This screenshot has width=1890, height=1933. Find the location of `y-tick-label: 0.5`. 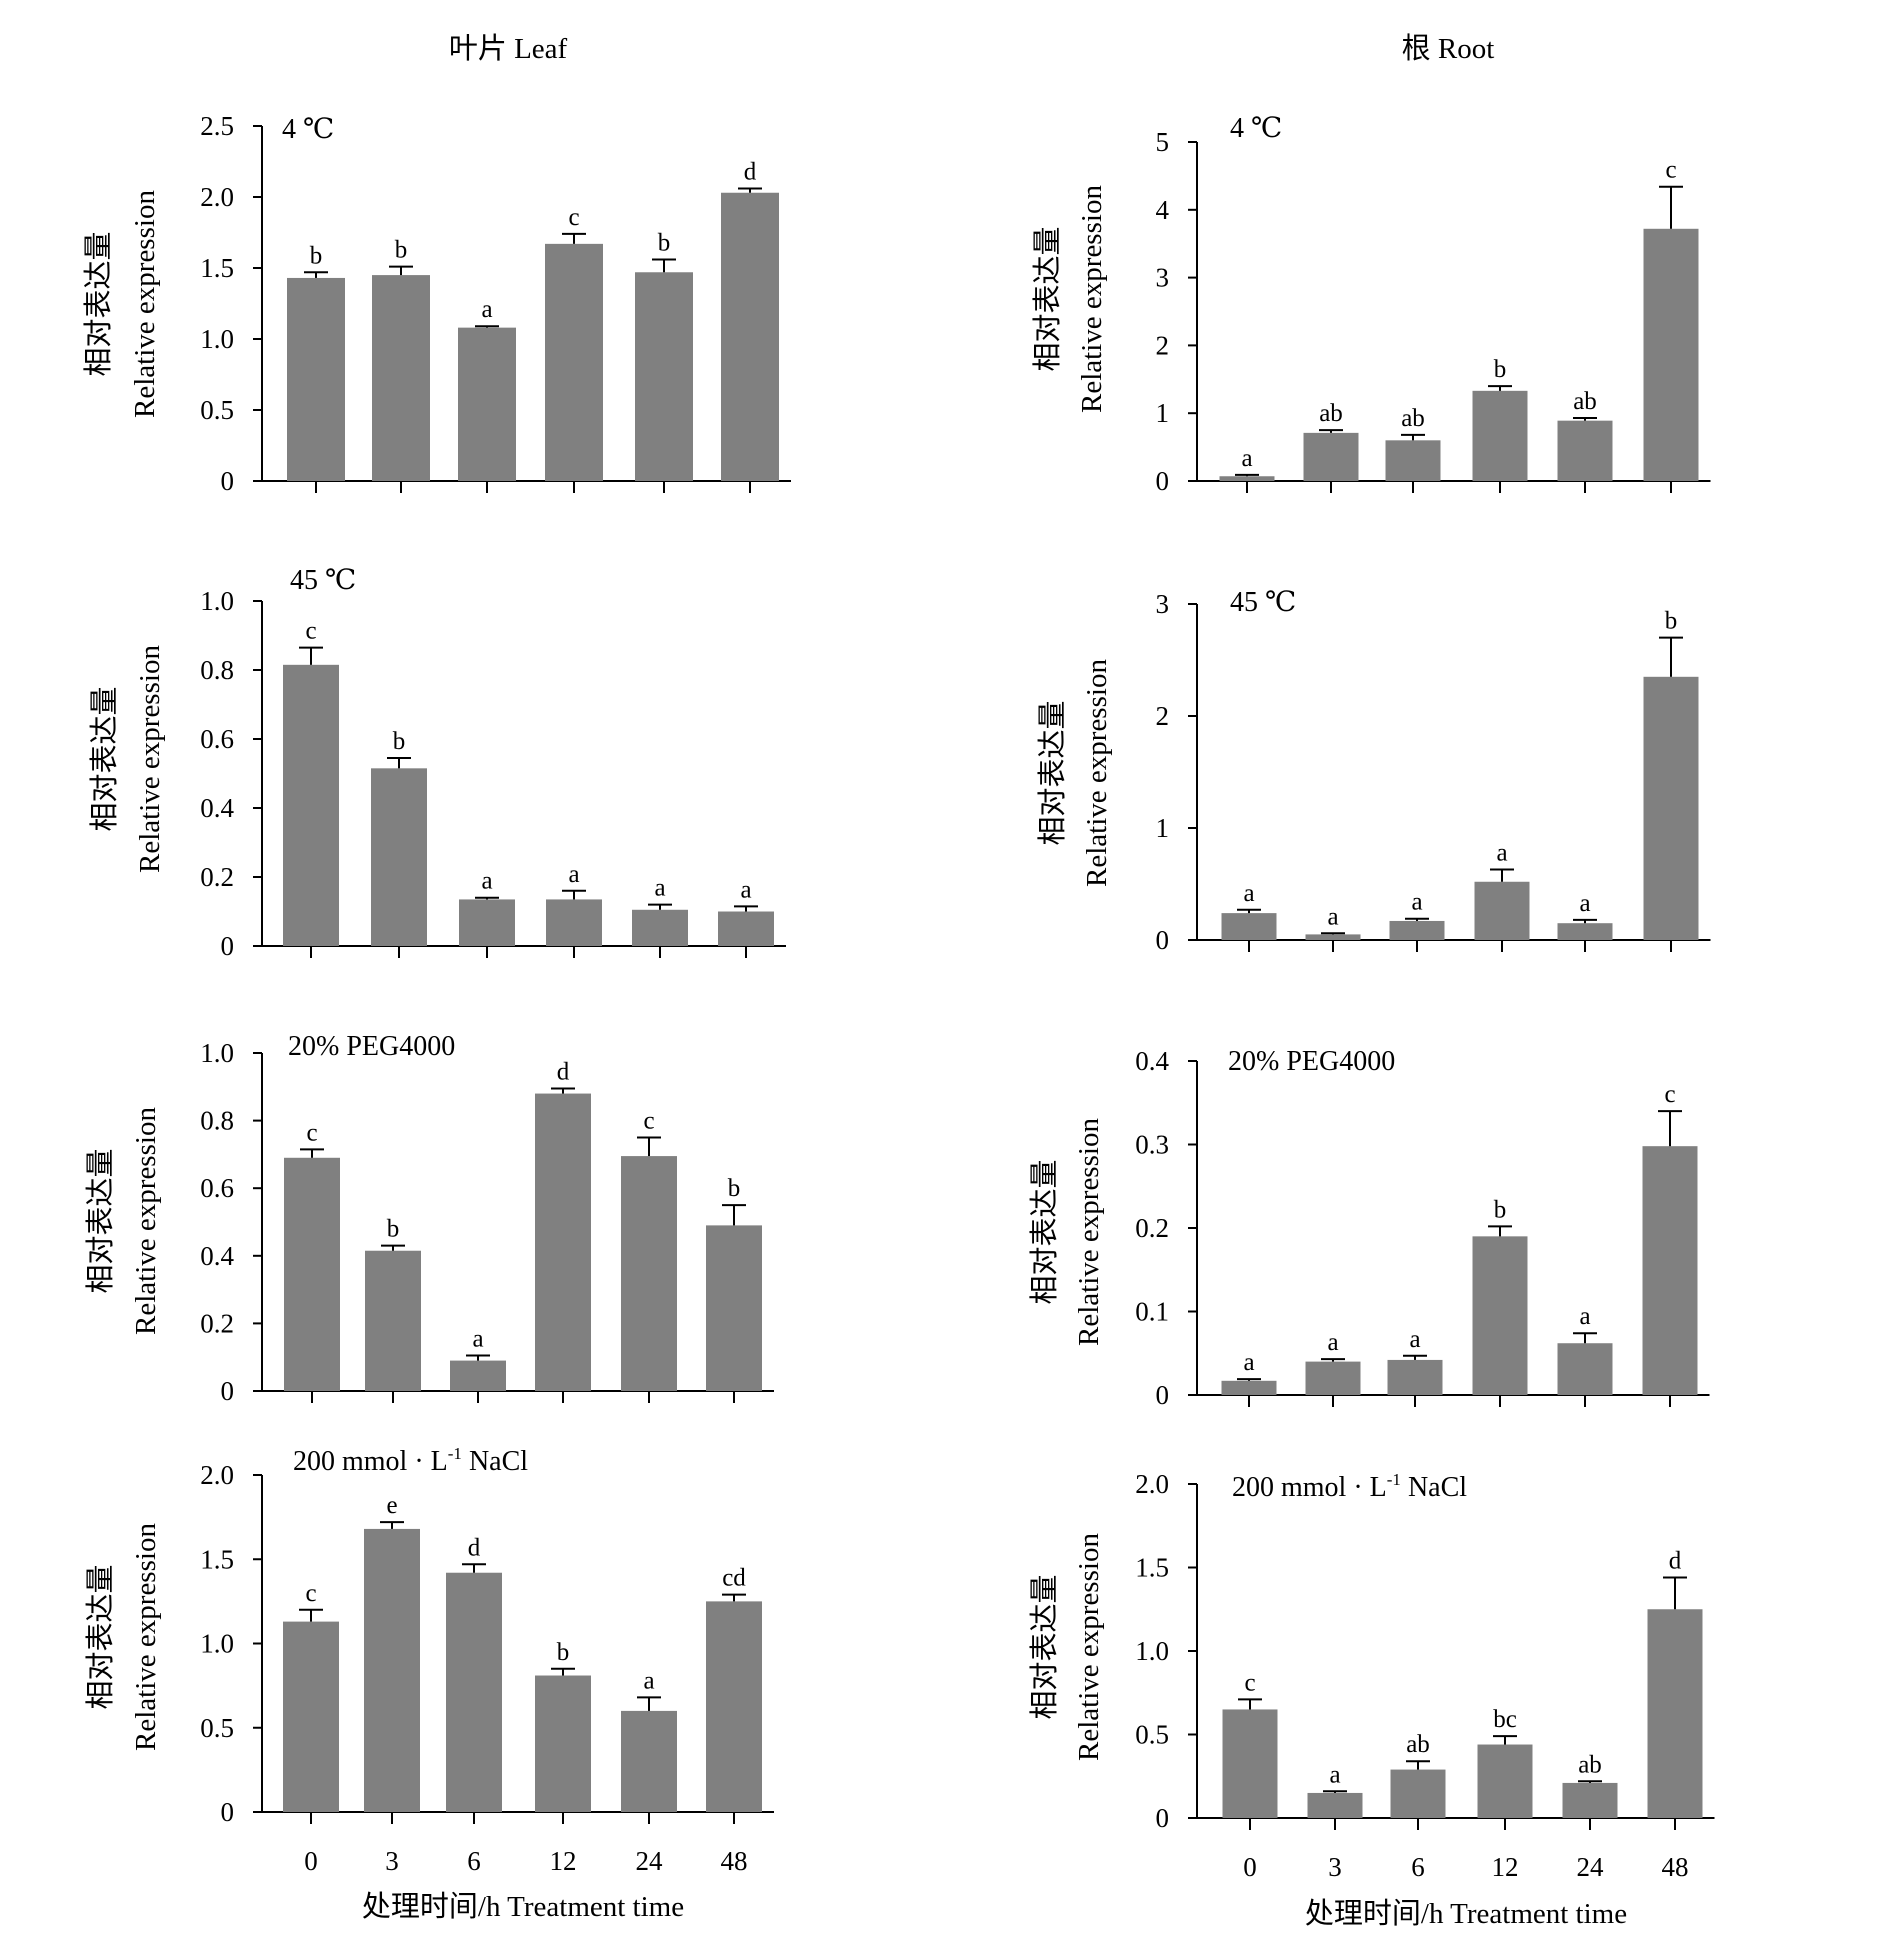

y-tick-label: 0.5 is located at coordinates (1152, 1735).